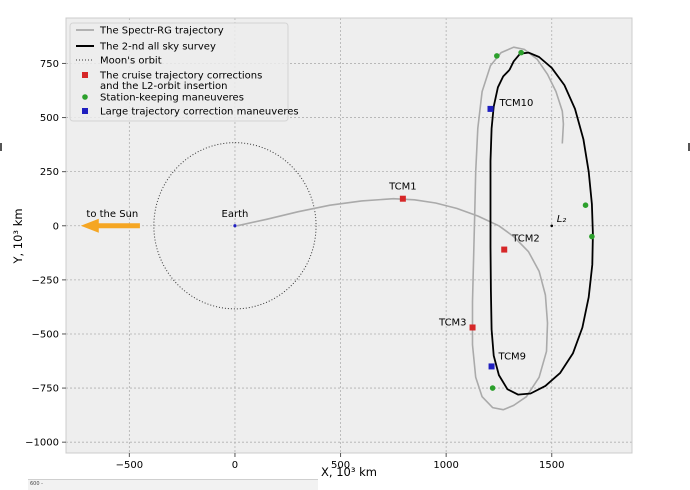  I want to click on sun-arrow-head, so click(89, 225).